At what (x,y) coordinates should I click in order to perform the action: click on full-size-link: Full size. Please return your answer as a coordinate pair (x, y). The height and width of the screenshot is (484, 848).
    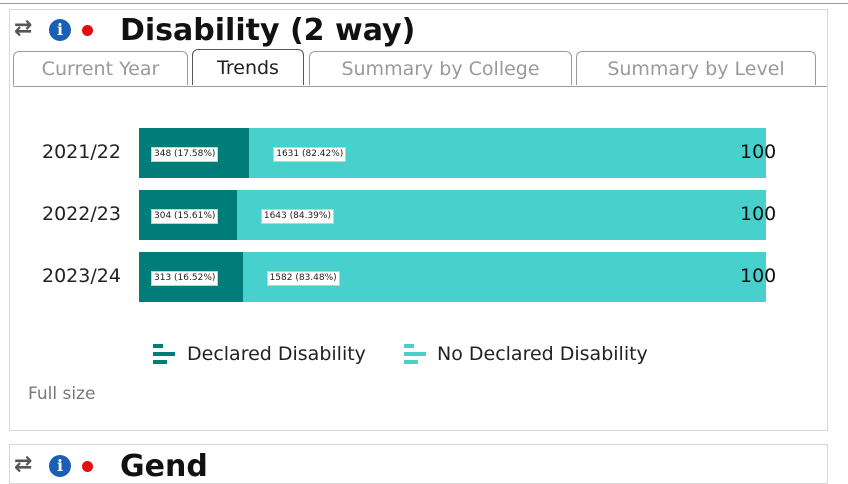
    Looking at the image, I should click on (62, 394).